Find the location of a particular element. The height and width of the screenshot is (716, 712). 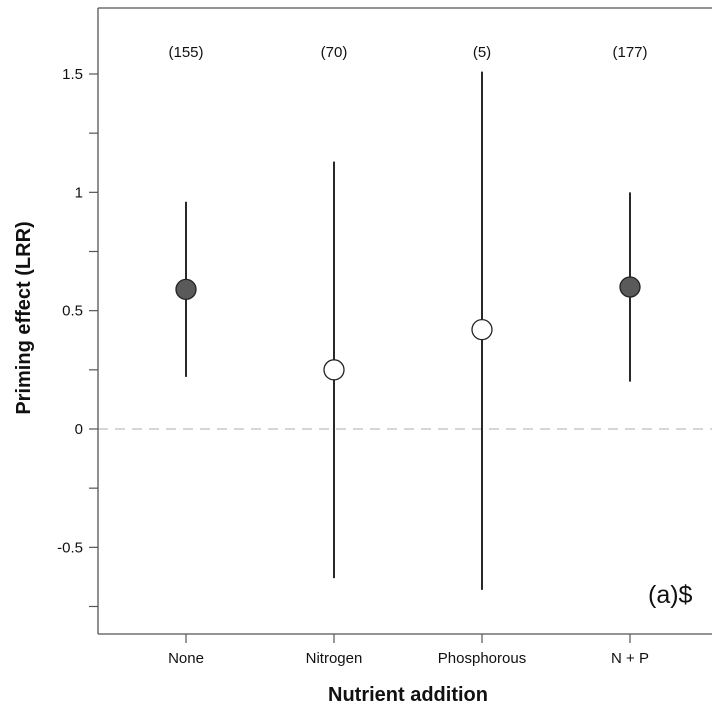

x-tick-label: Phosphorous is located at coordinates (482, 658).